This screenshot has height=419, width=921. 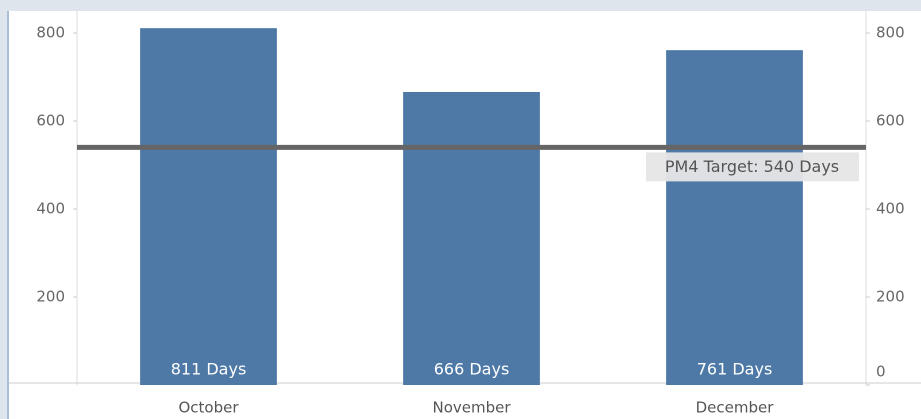 What do you see at coordinates (472, 369) in the screenshot?
I see `data-label: 666 Days` at bounding box center [472, 369].